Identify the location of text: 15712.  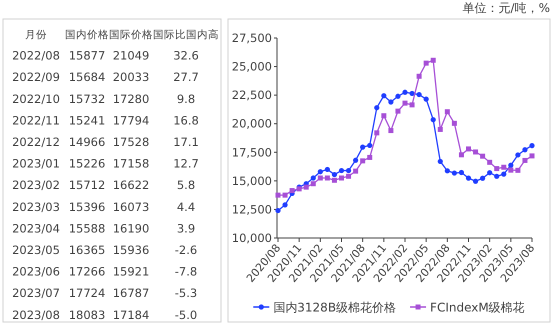
(87, 185).